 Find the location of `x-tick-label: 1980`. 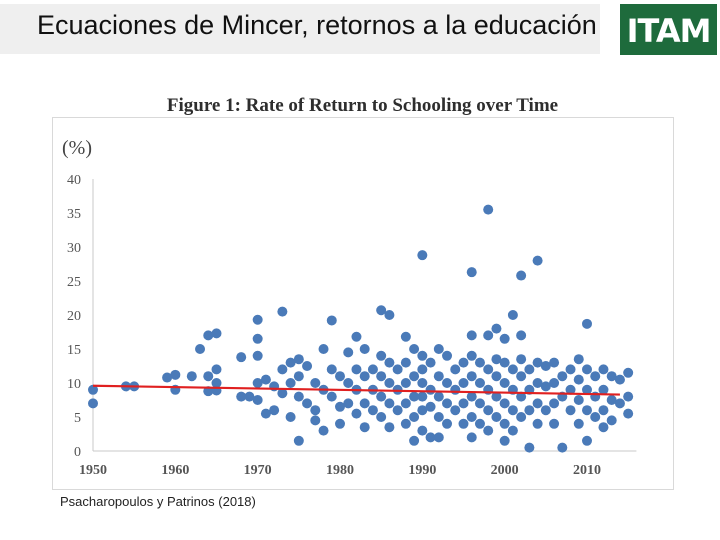

x-tick-label: 1980 is located at coordinates (340, 470).